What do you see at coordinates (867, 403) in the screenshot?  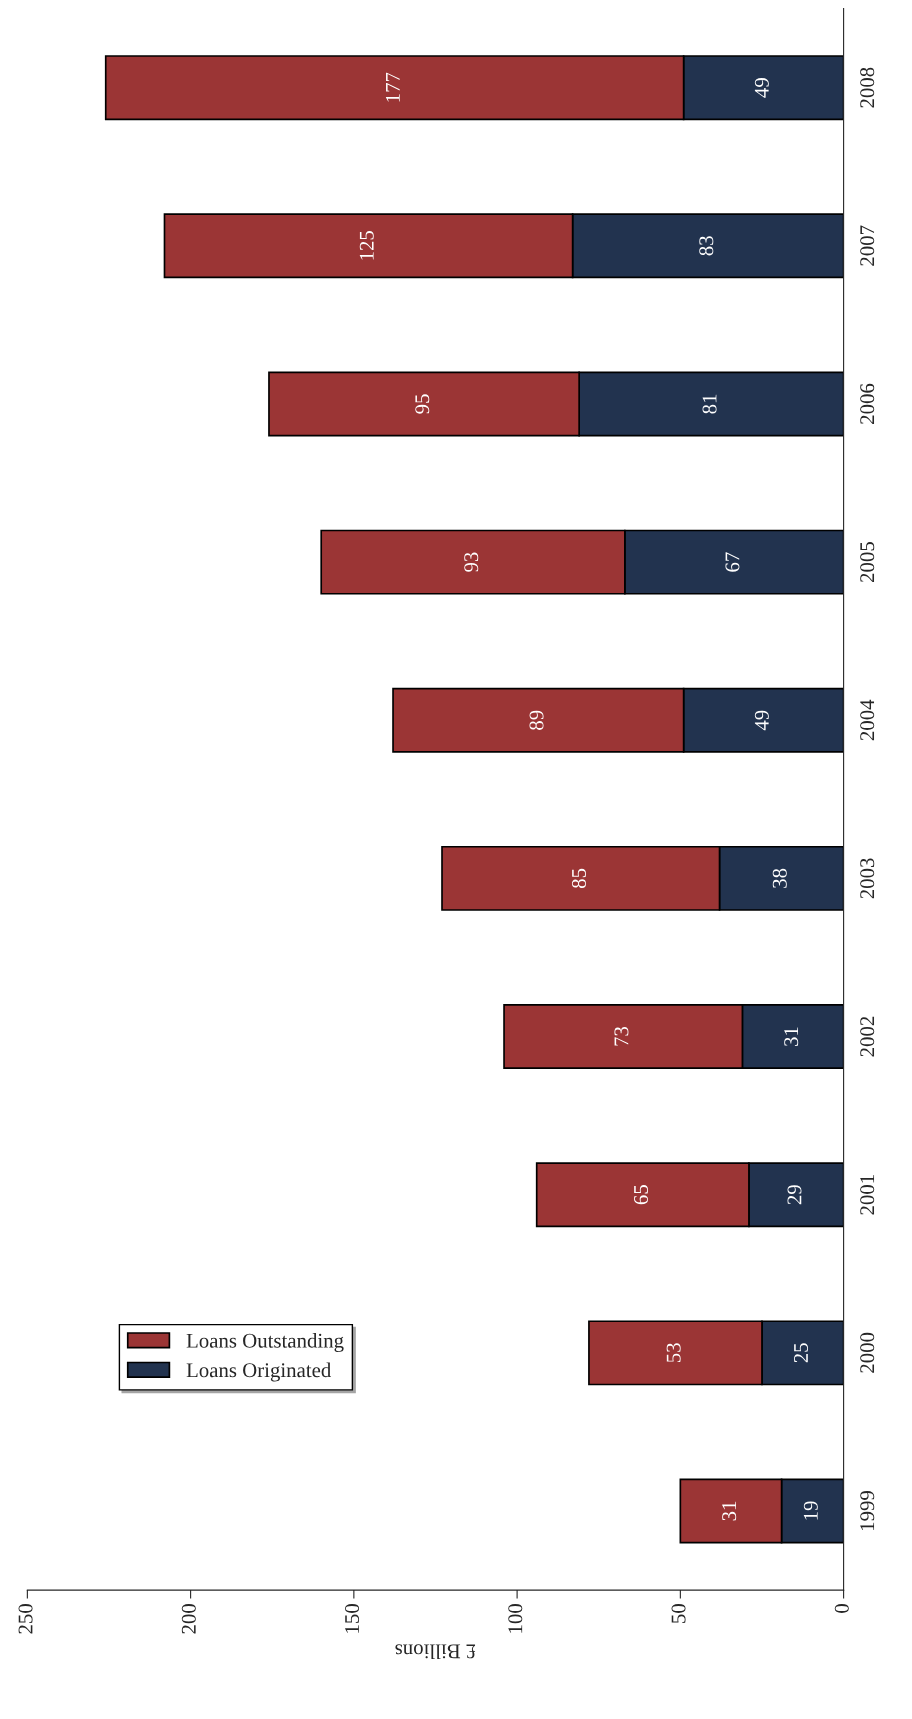 I see `y-tick-label: 2006` at bounding box center [867, 403].